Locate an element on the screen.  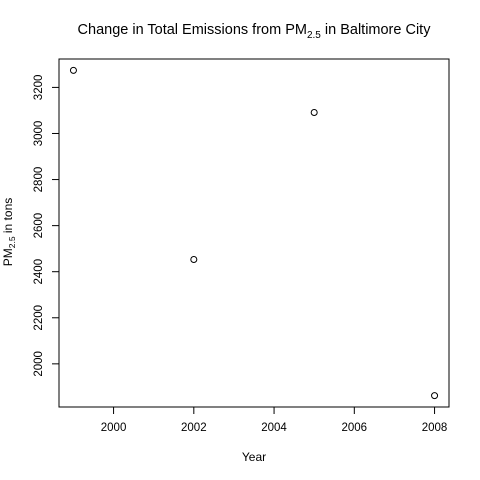
x-tick-label: 2006 is located at coordinates (355, 428).